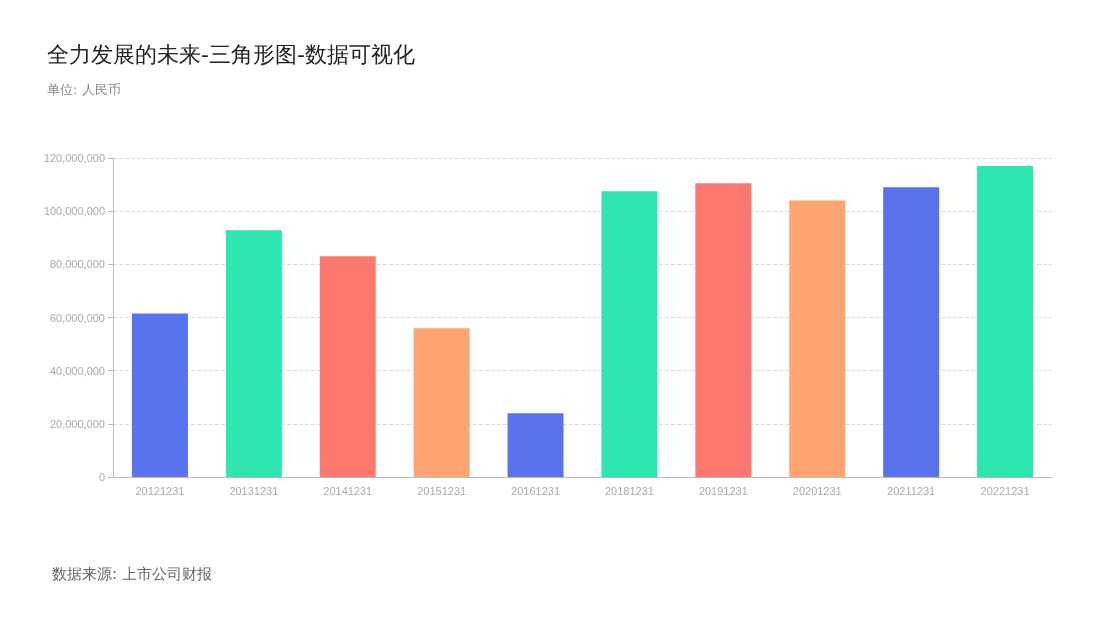  Describe the element at coordinates (74, 158) in the screenshot. I see `y-tick-label: 120,000,000` at that location.